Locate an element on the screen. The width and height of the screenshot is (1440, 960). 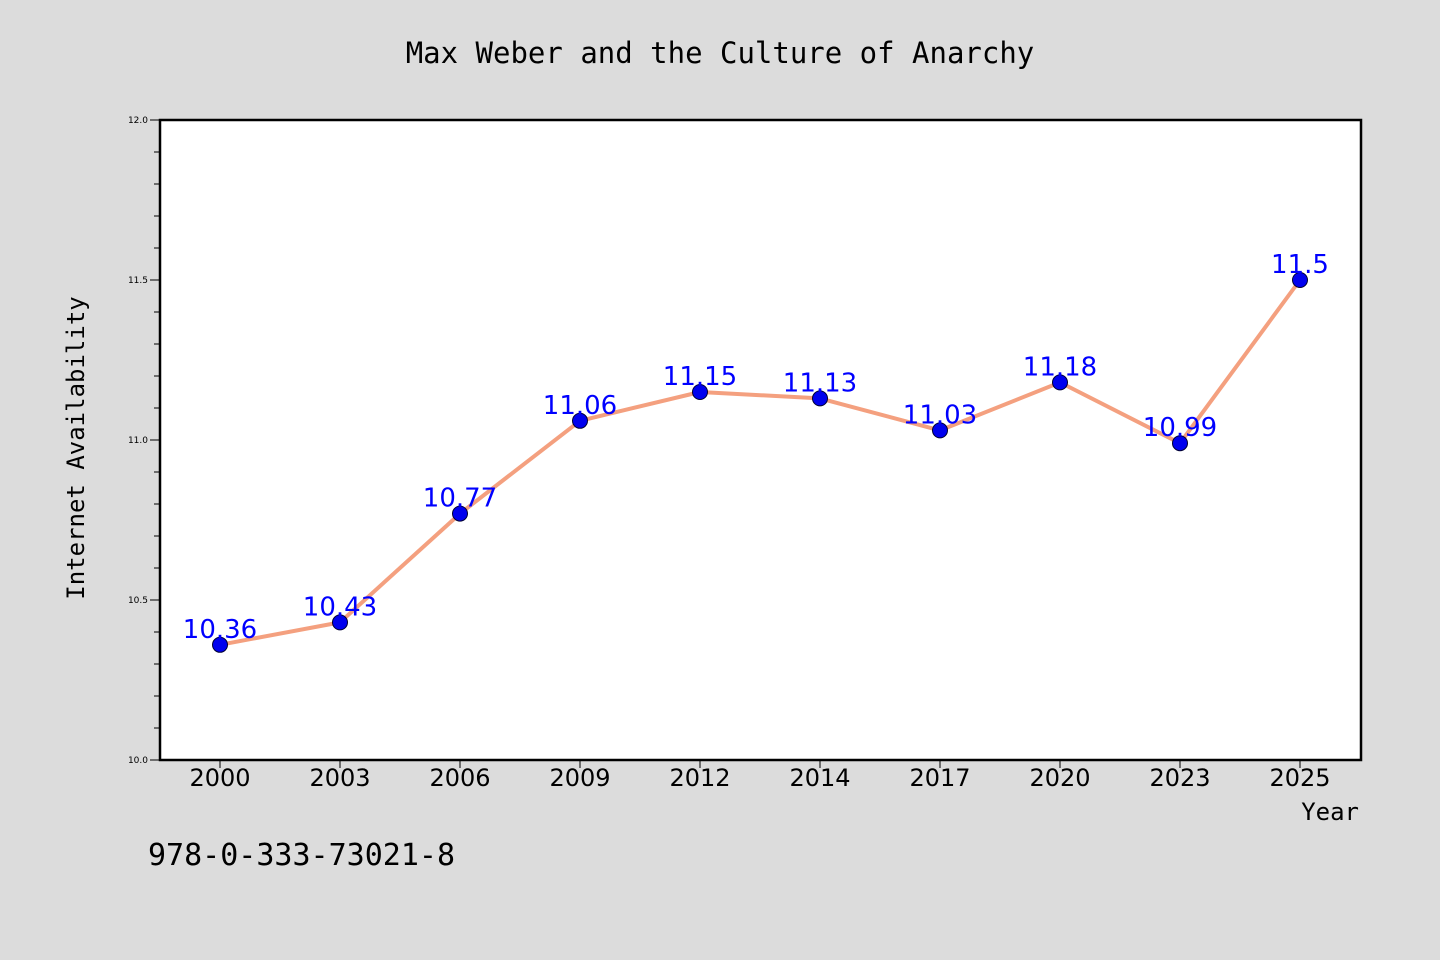
x-tick-label: 2020 is located at coordinates (1059, 778).